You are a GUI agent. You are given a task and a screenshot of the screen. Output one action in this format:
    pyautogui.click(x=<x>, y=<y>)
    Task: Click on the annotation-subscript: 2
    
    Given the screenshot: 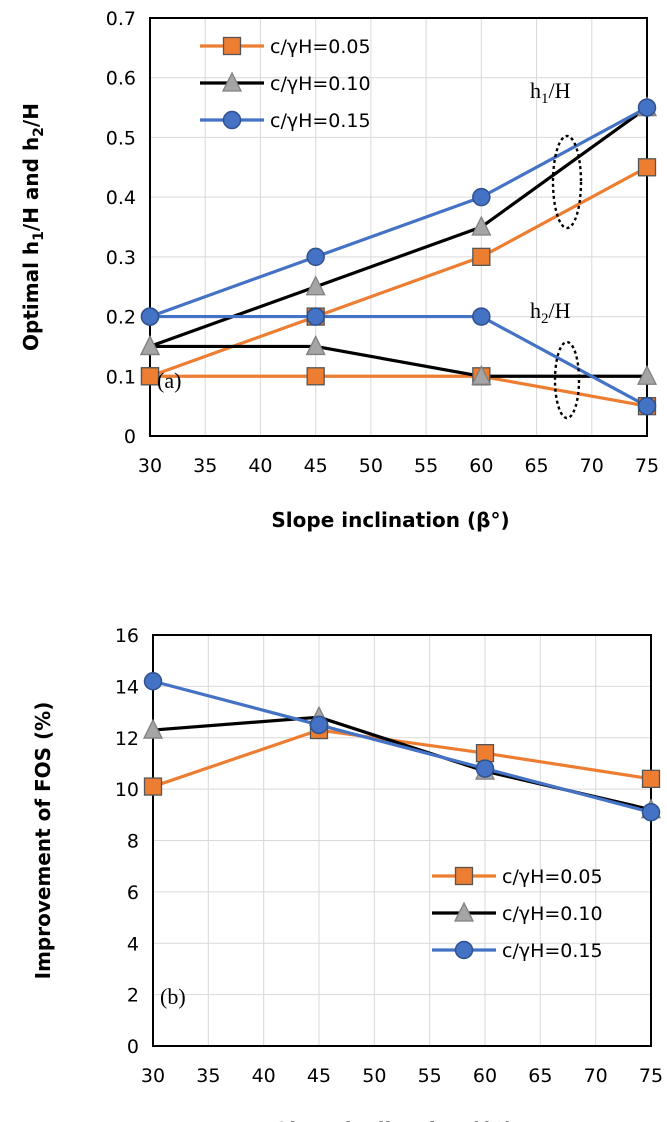 What is the action you would take?
    pyautogui.click(x=545, y=319)
    